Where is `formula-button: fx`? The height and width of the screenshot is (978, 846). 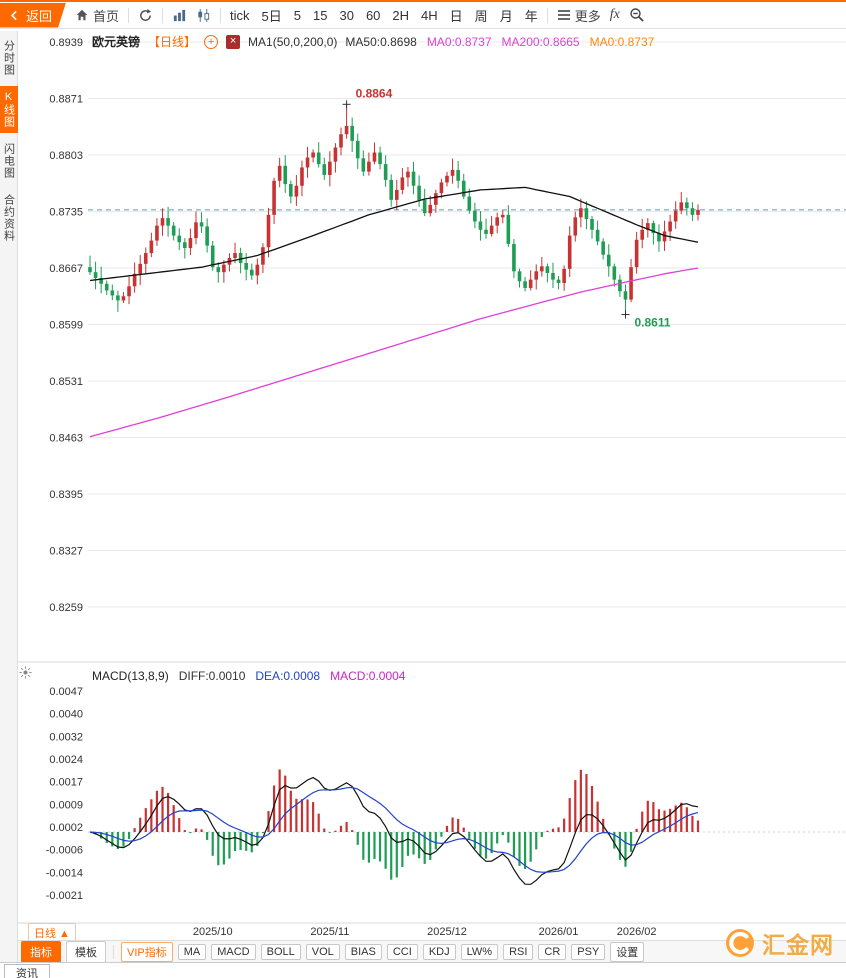
formula-button: fx is located at coordinates (615, 15).